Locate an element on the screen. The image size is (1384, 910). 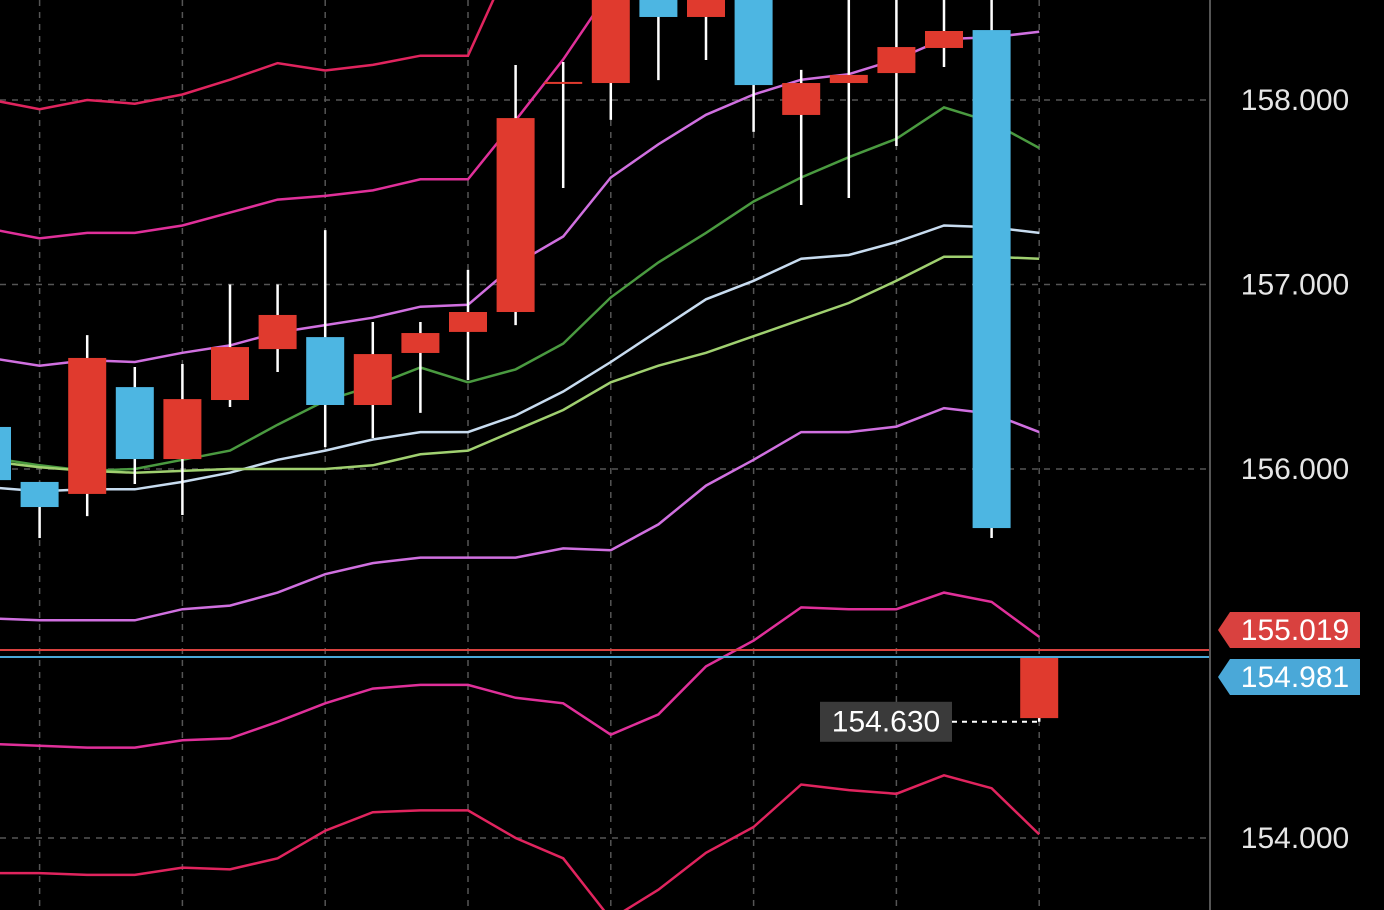
y-tick-label: 157.000 is located at coordinates (1295, 284).